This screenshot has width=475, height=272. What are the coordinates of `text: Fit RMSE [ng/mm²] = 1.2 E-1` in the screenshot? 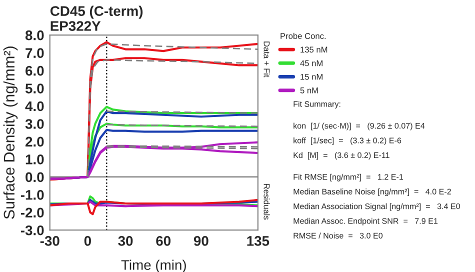 It's located at (349, 178).